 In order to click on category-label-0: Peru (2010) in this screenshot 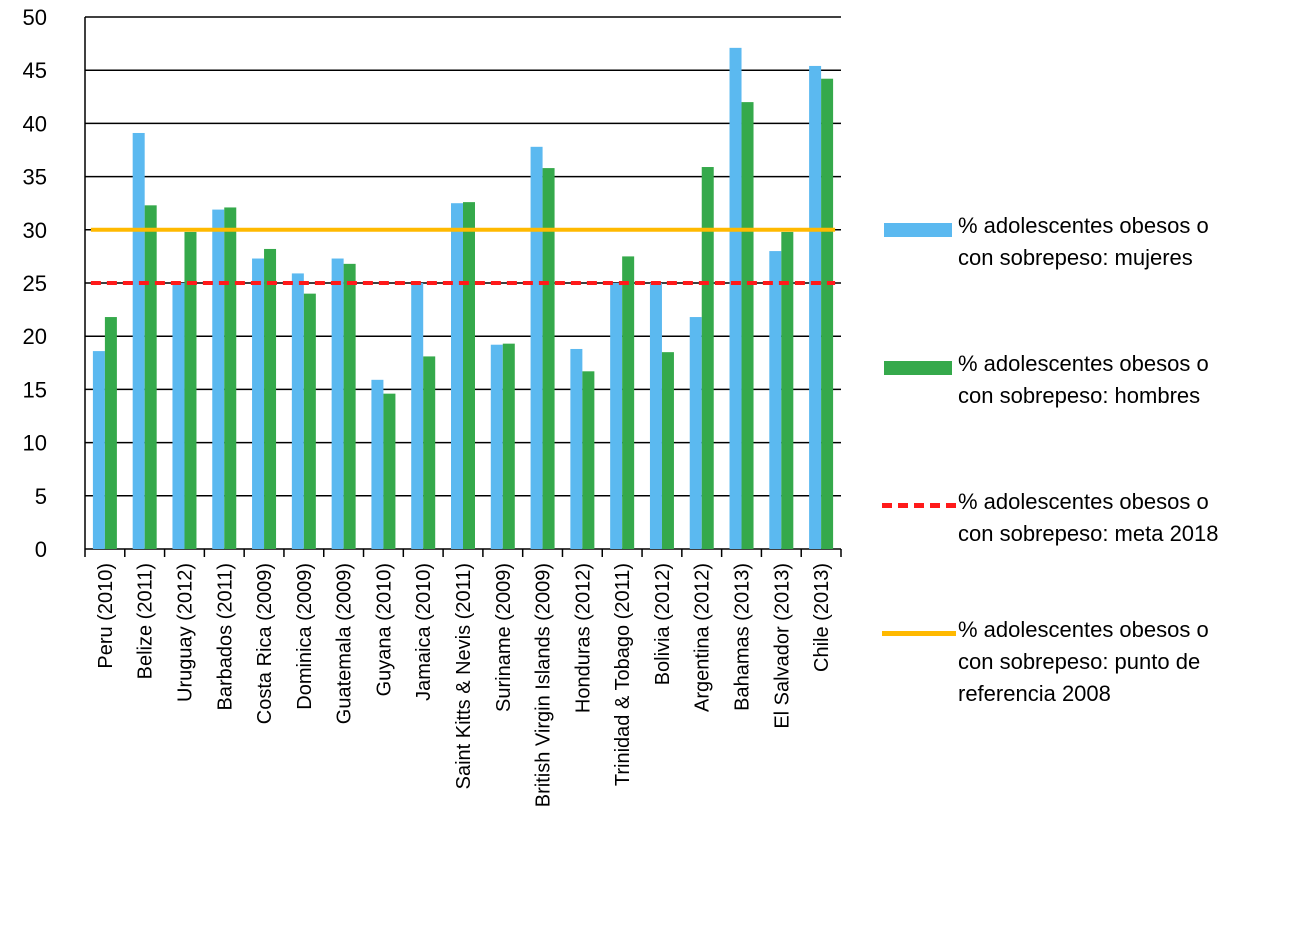, I will do `click(106, 616)`.